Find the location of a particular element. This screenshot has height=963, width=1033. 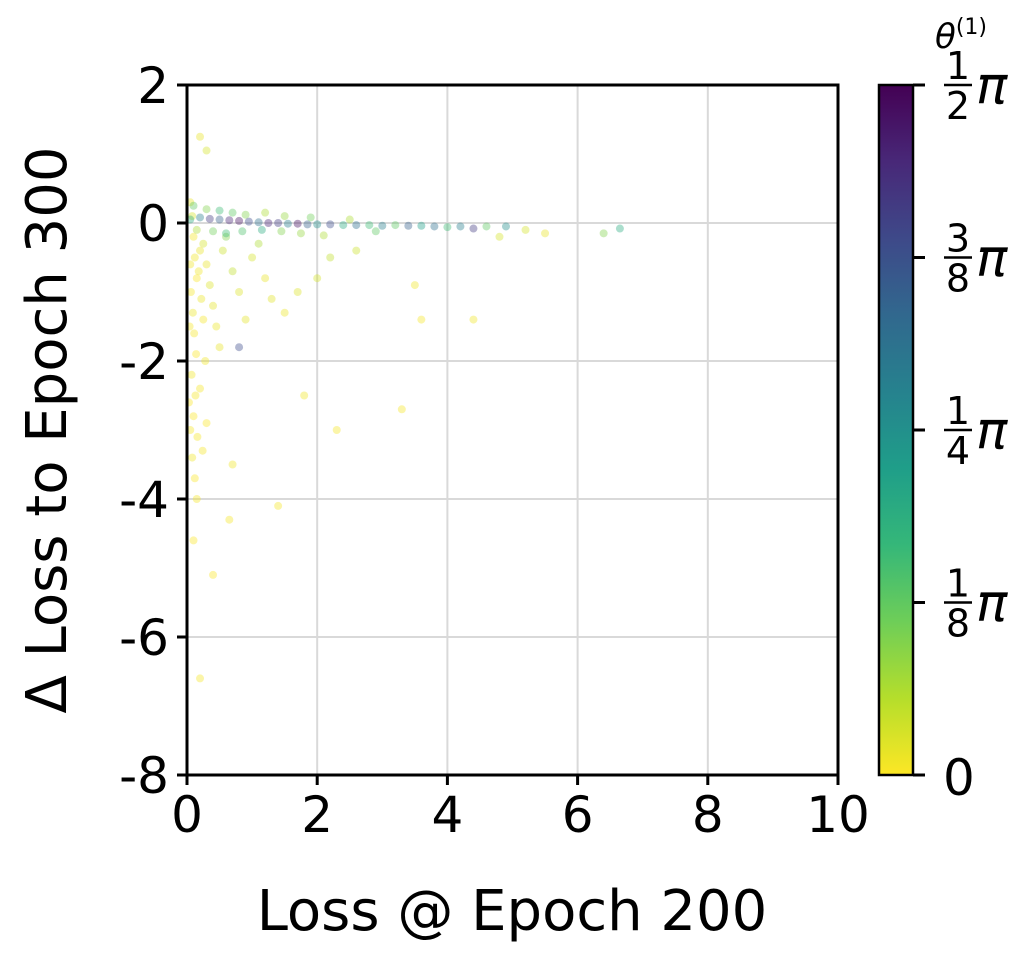

y-tick-label: -2 is located at coordinates (144, 362).